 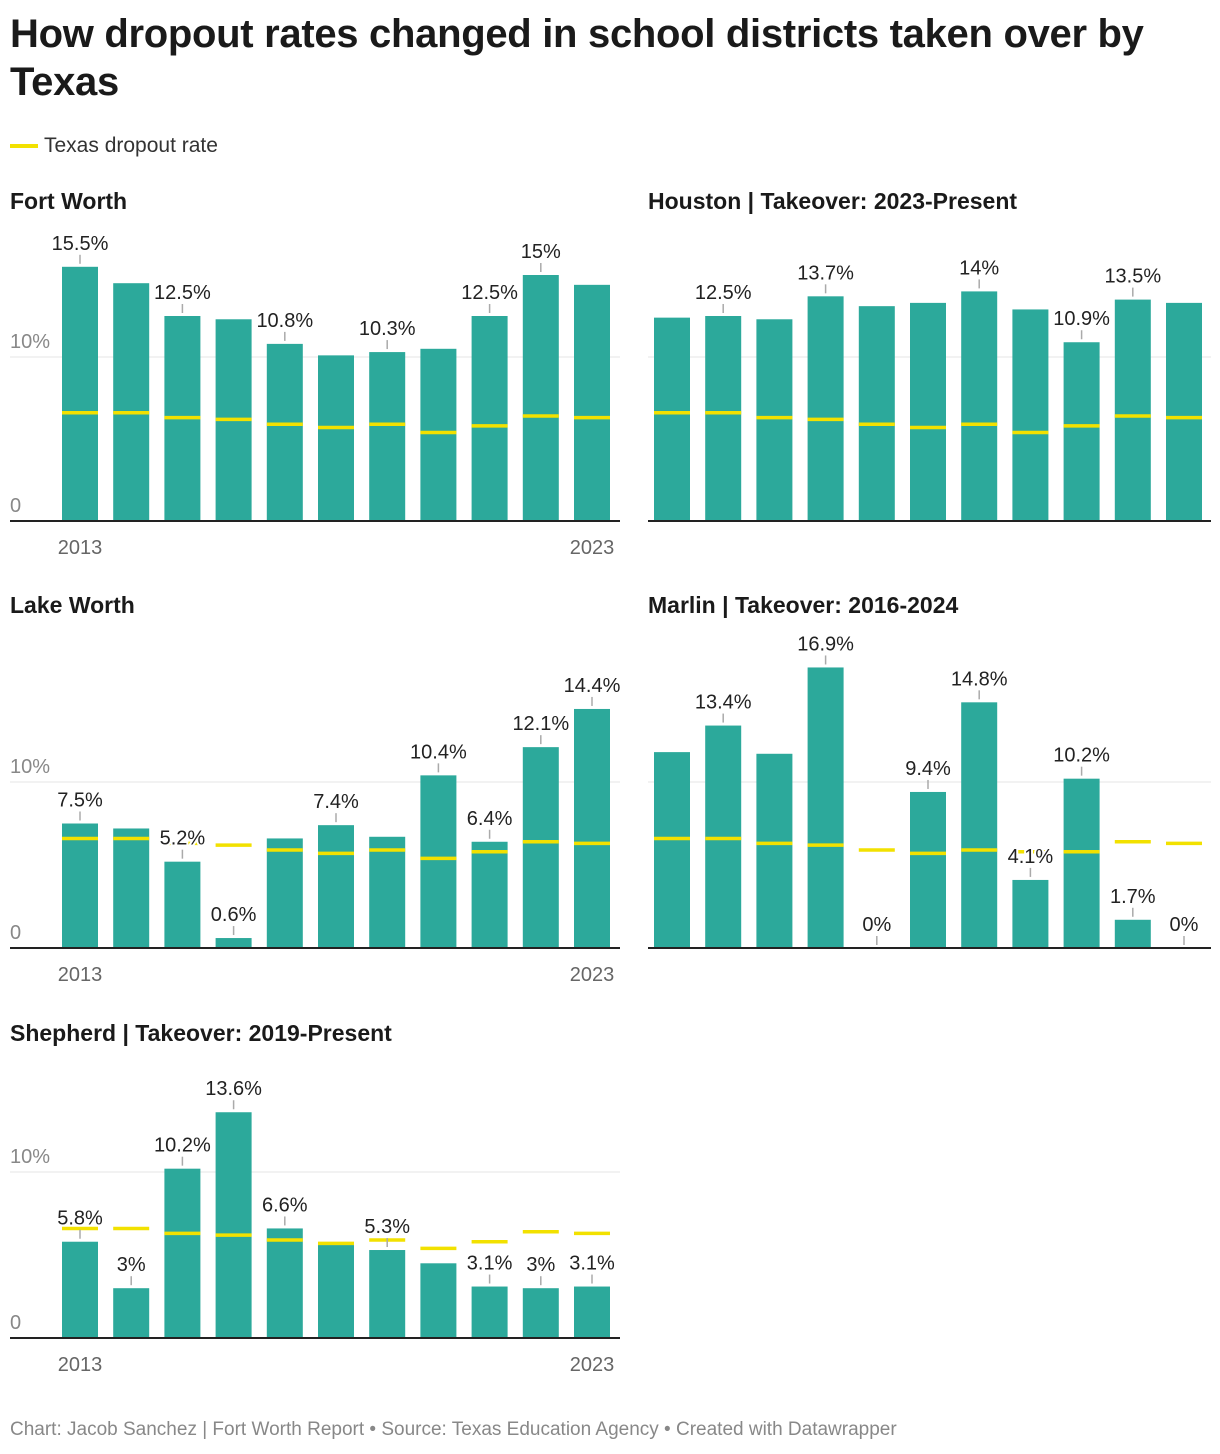 I want to click on panel-title: Shepherd | Takeover: 2019-Present, so click(x=201, y=1033).